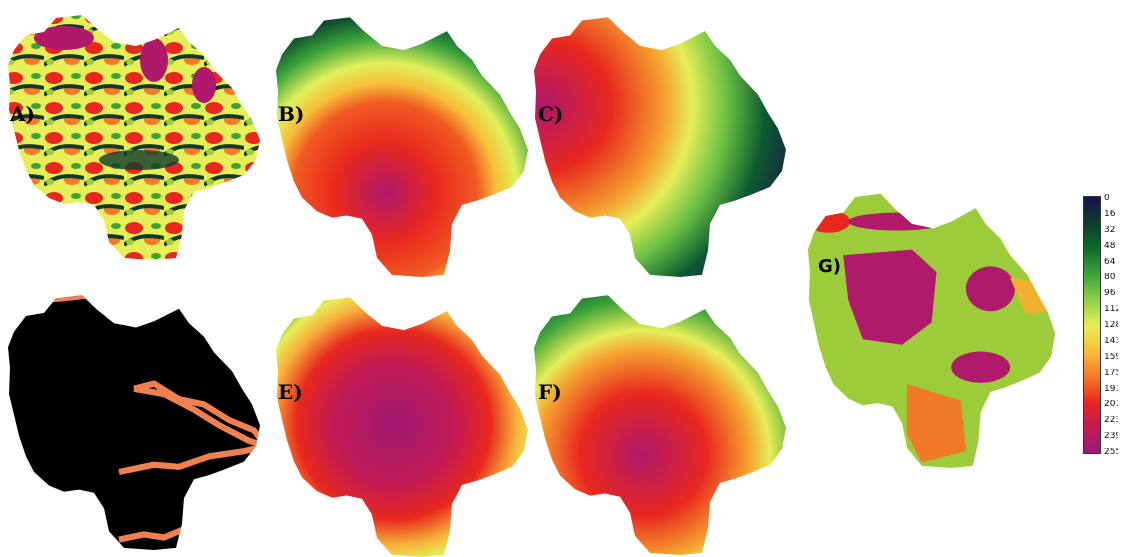  I want to click on legend-tick-label: 239, so click(1111, 437).